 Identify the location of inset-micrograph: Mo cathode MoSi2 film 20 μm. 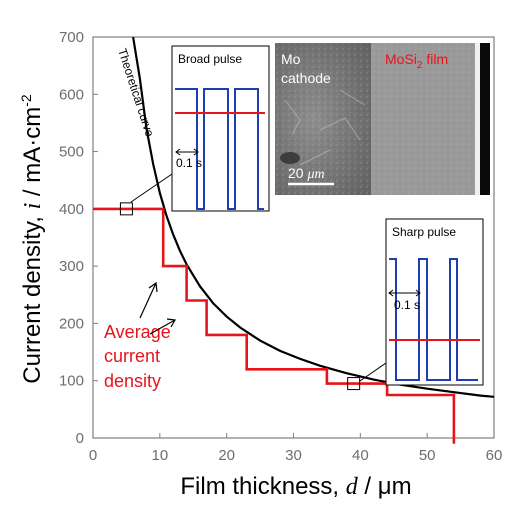
(382, 119).